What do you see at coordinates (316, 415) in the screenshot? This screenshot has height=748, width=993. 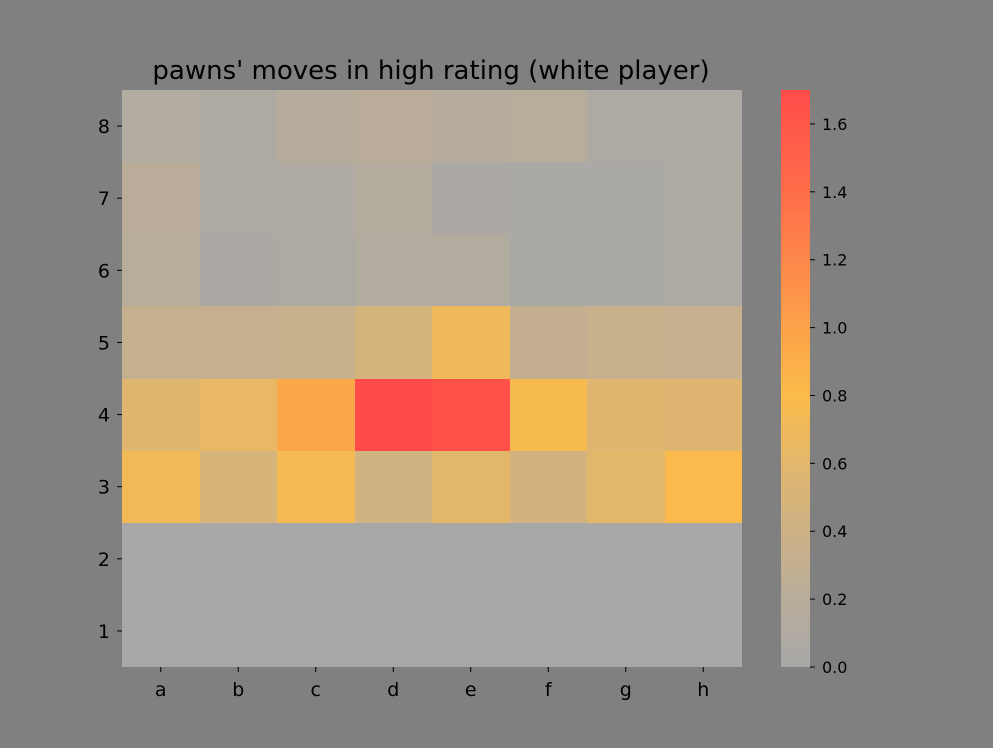 I see `heatmap-cell-c4` at bounding box center [316, 415].